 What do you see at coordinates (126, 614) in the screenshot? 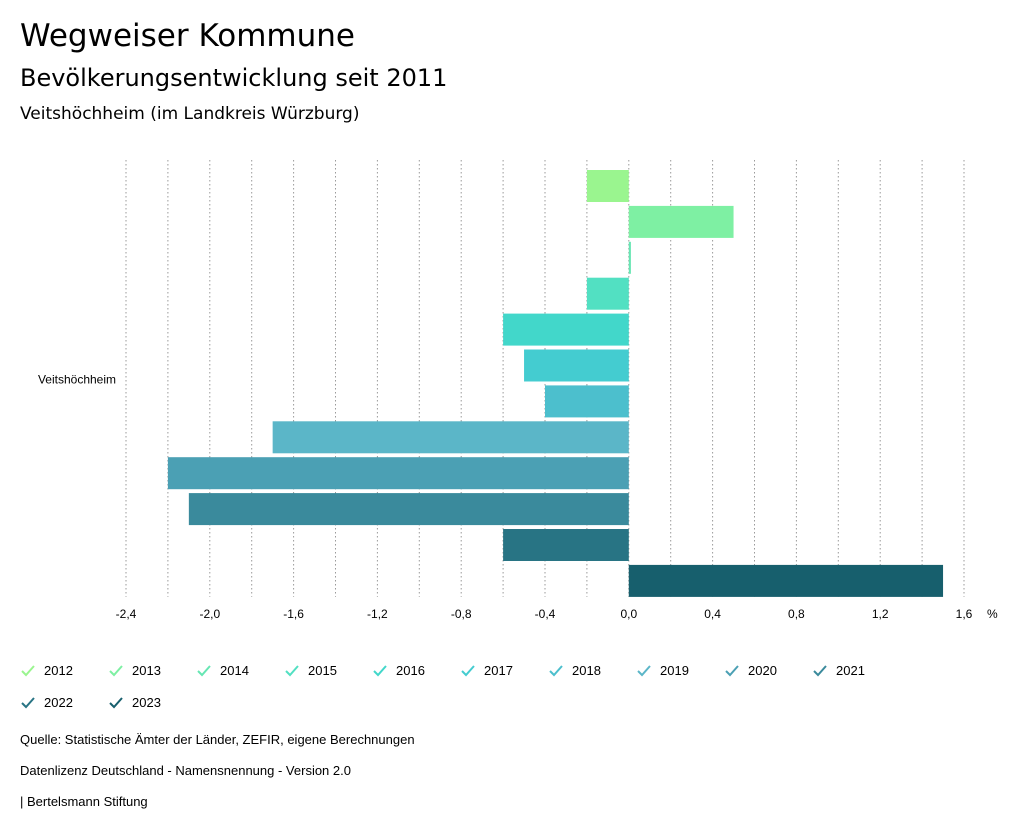
I see `x-tick-label: -2,4` at bounding box center [126, 614].